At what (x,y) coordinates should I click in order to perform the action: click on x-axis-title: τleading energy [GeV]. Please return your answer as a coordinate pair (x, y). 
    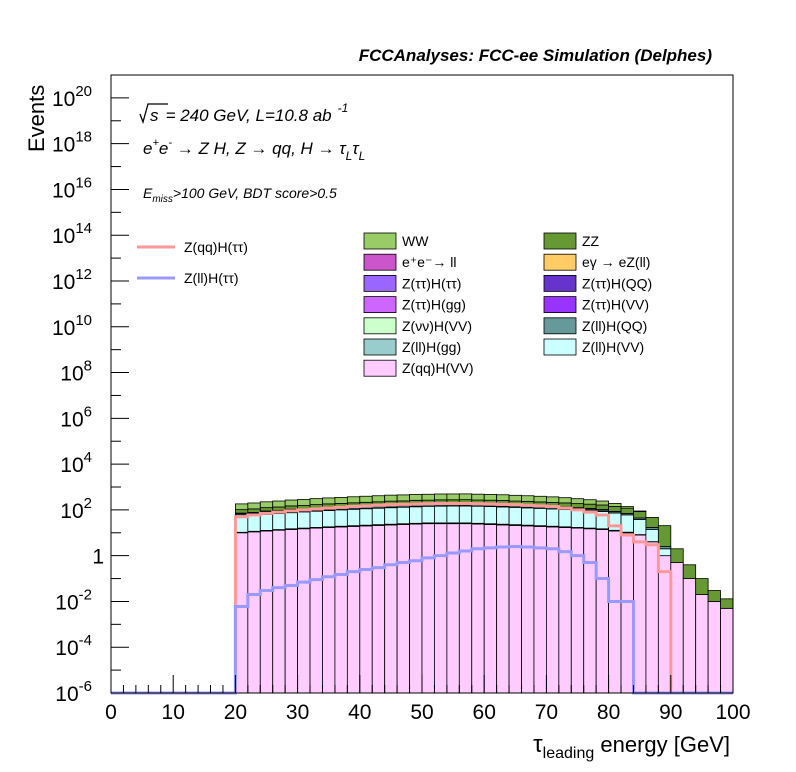
    Looking at the image, I should click on (631, 746).